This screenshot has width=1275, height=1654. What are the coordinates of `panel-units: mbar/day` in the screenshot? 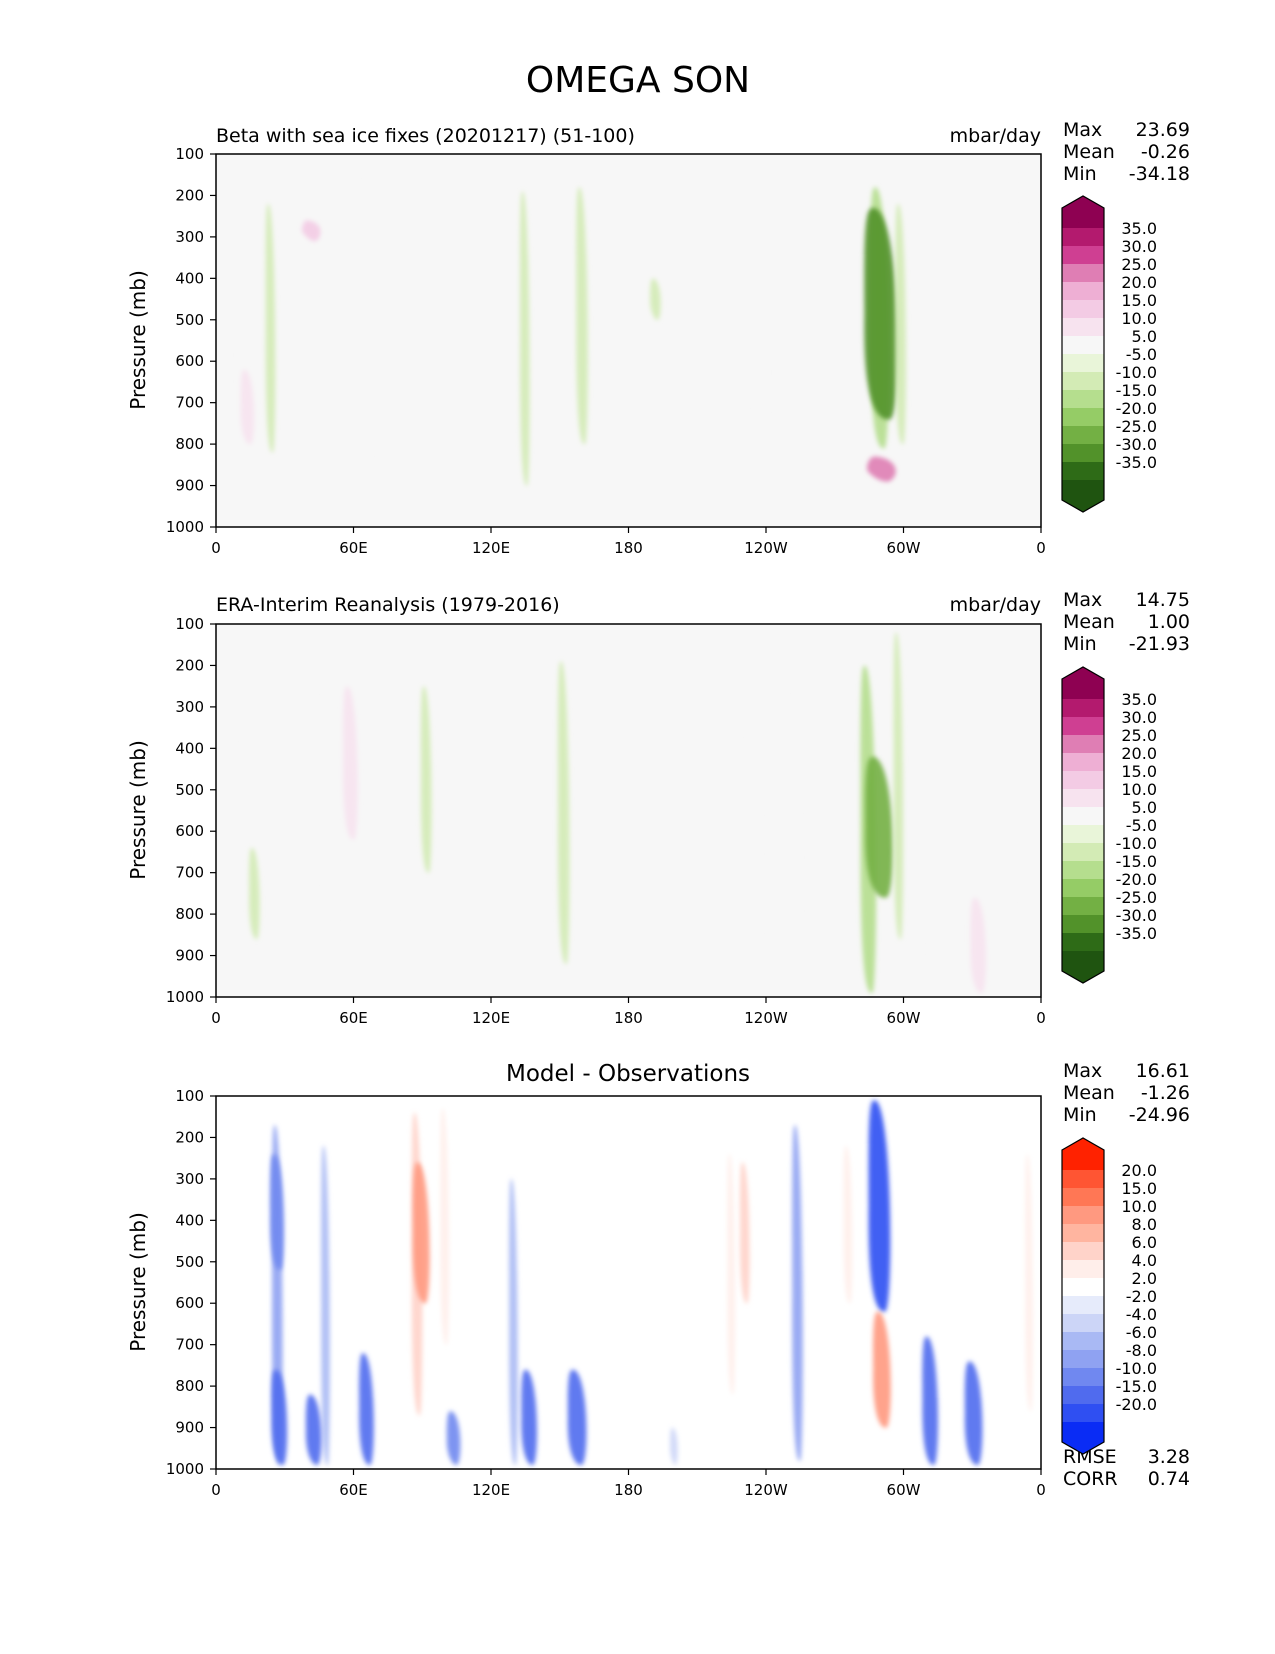 It's located at (995, 605).